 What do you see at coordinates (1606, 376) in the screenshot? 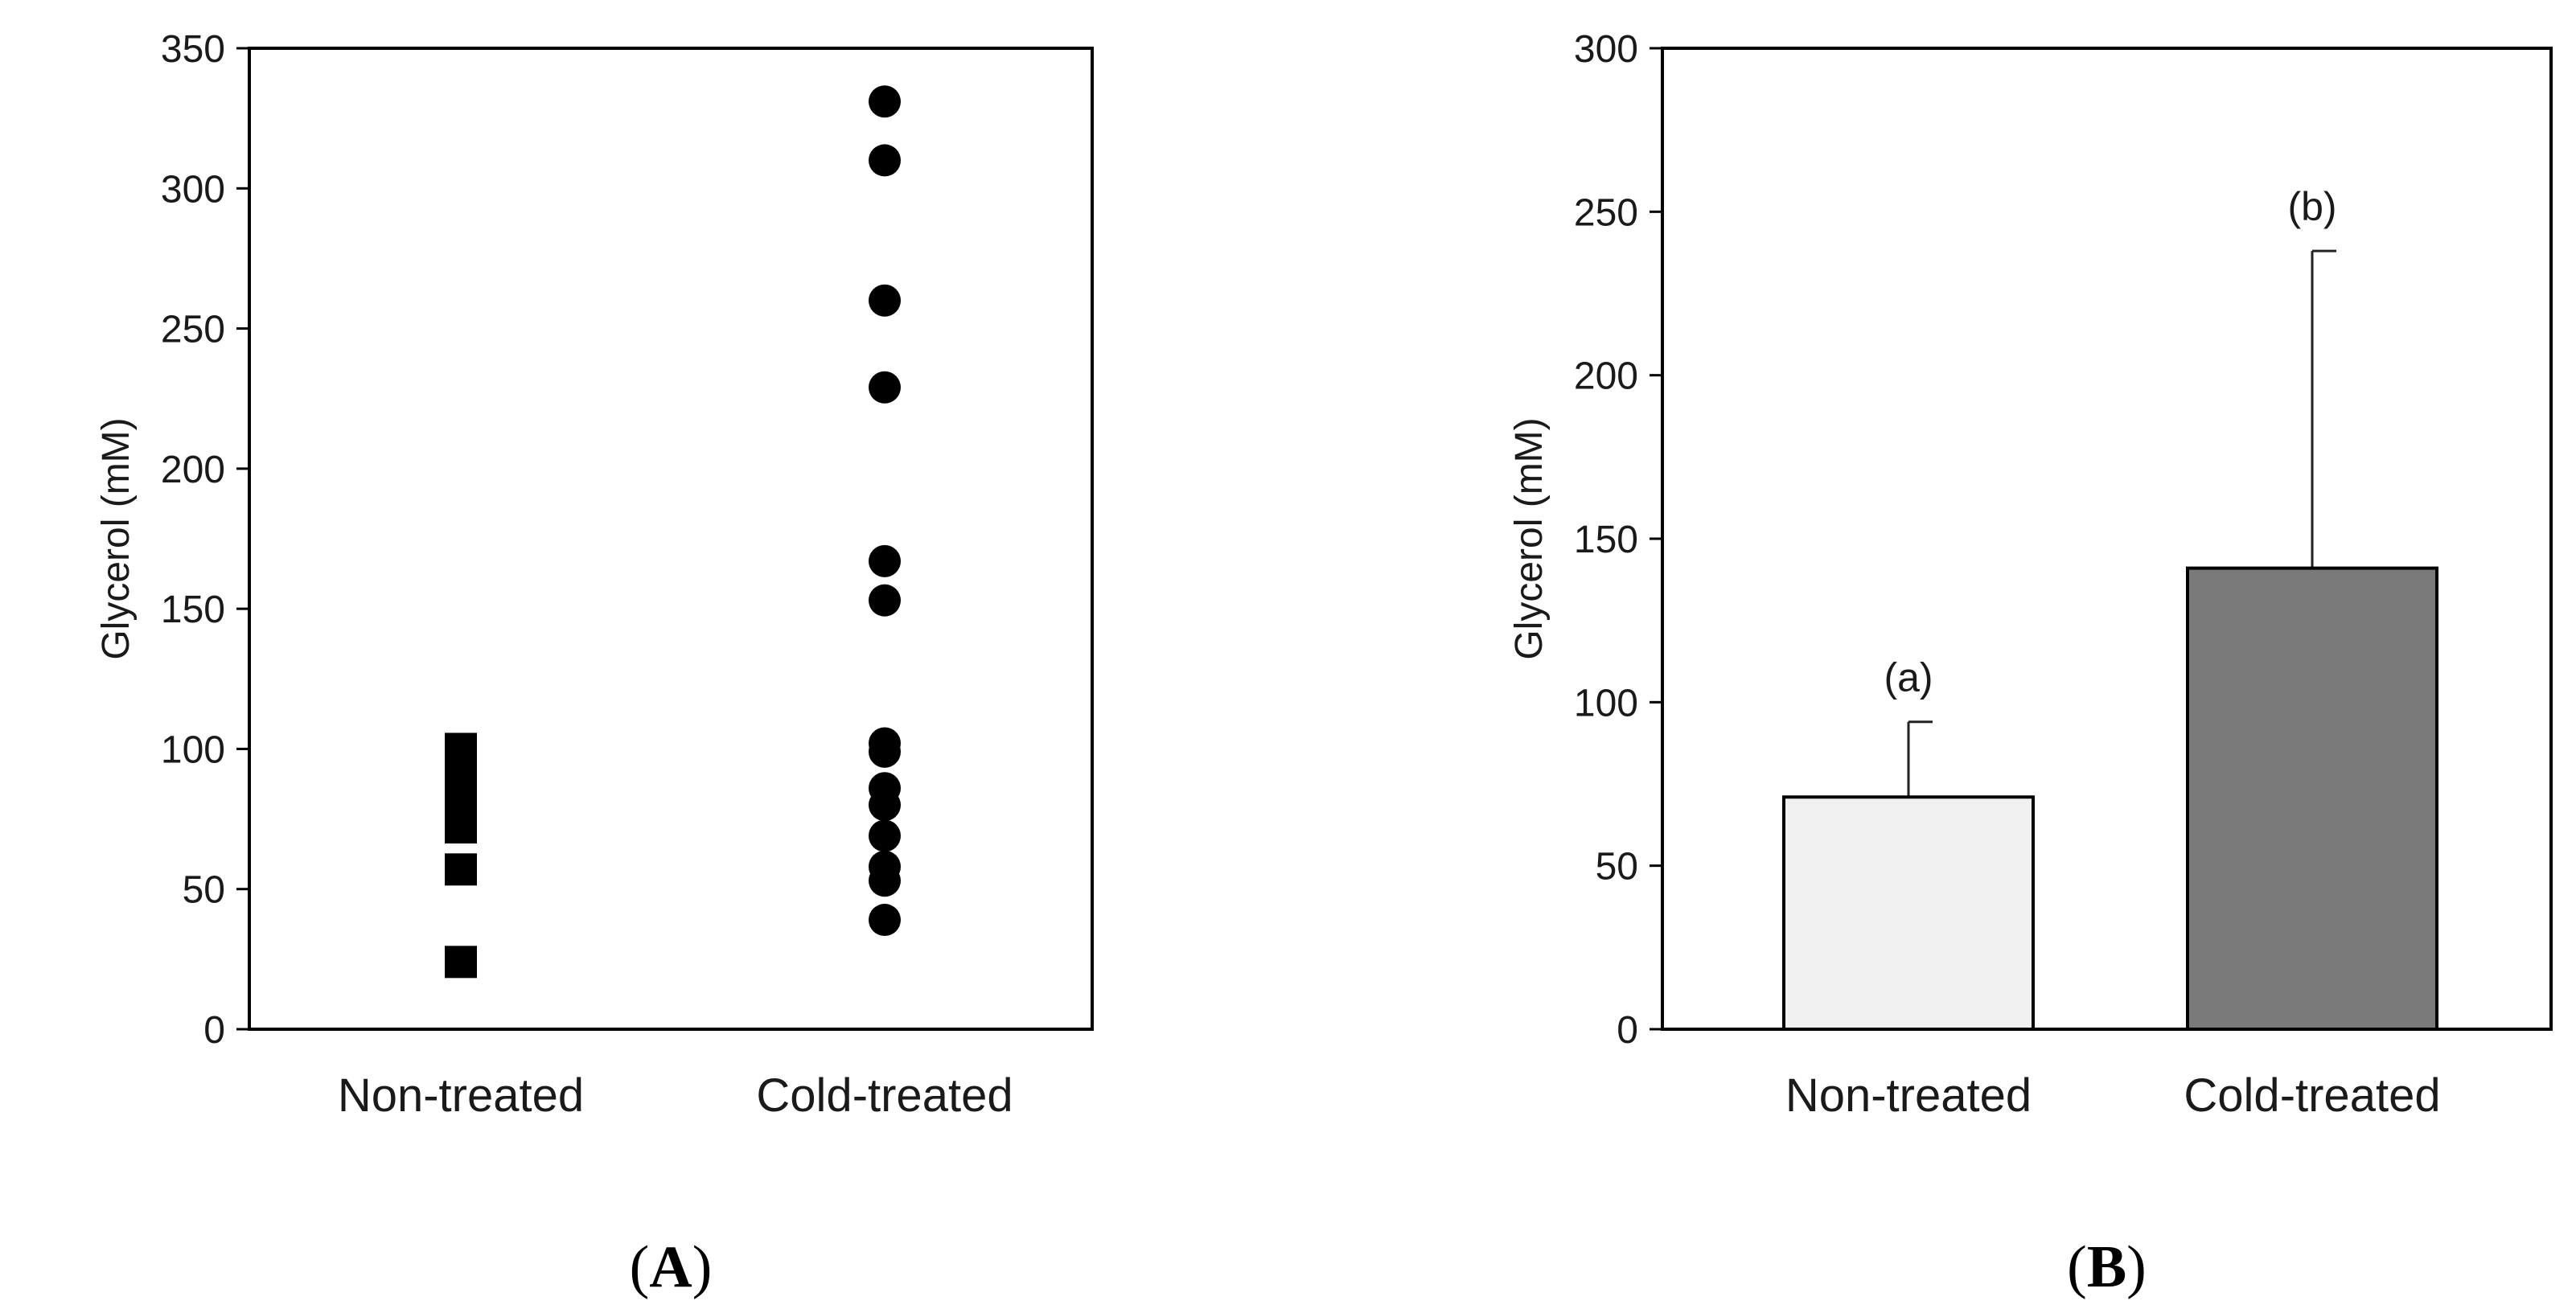
I see `panelb-y-tick-label: 200` at bounding box center [1606, 376].